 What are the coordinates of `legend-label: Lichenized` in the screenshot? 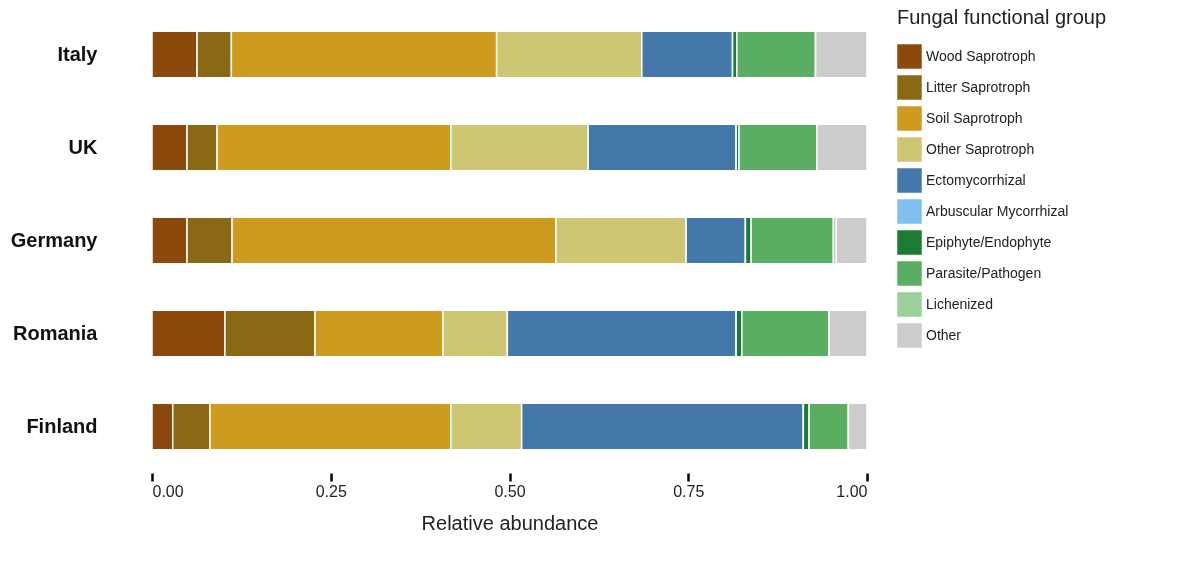 It's located at (959, 303).